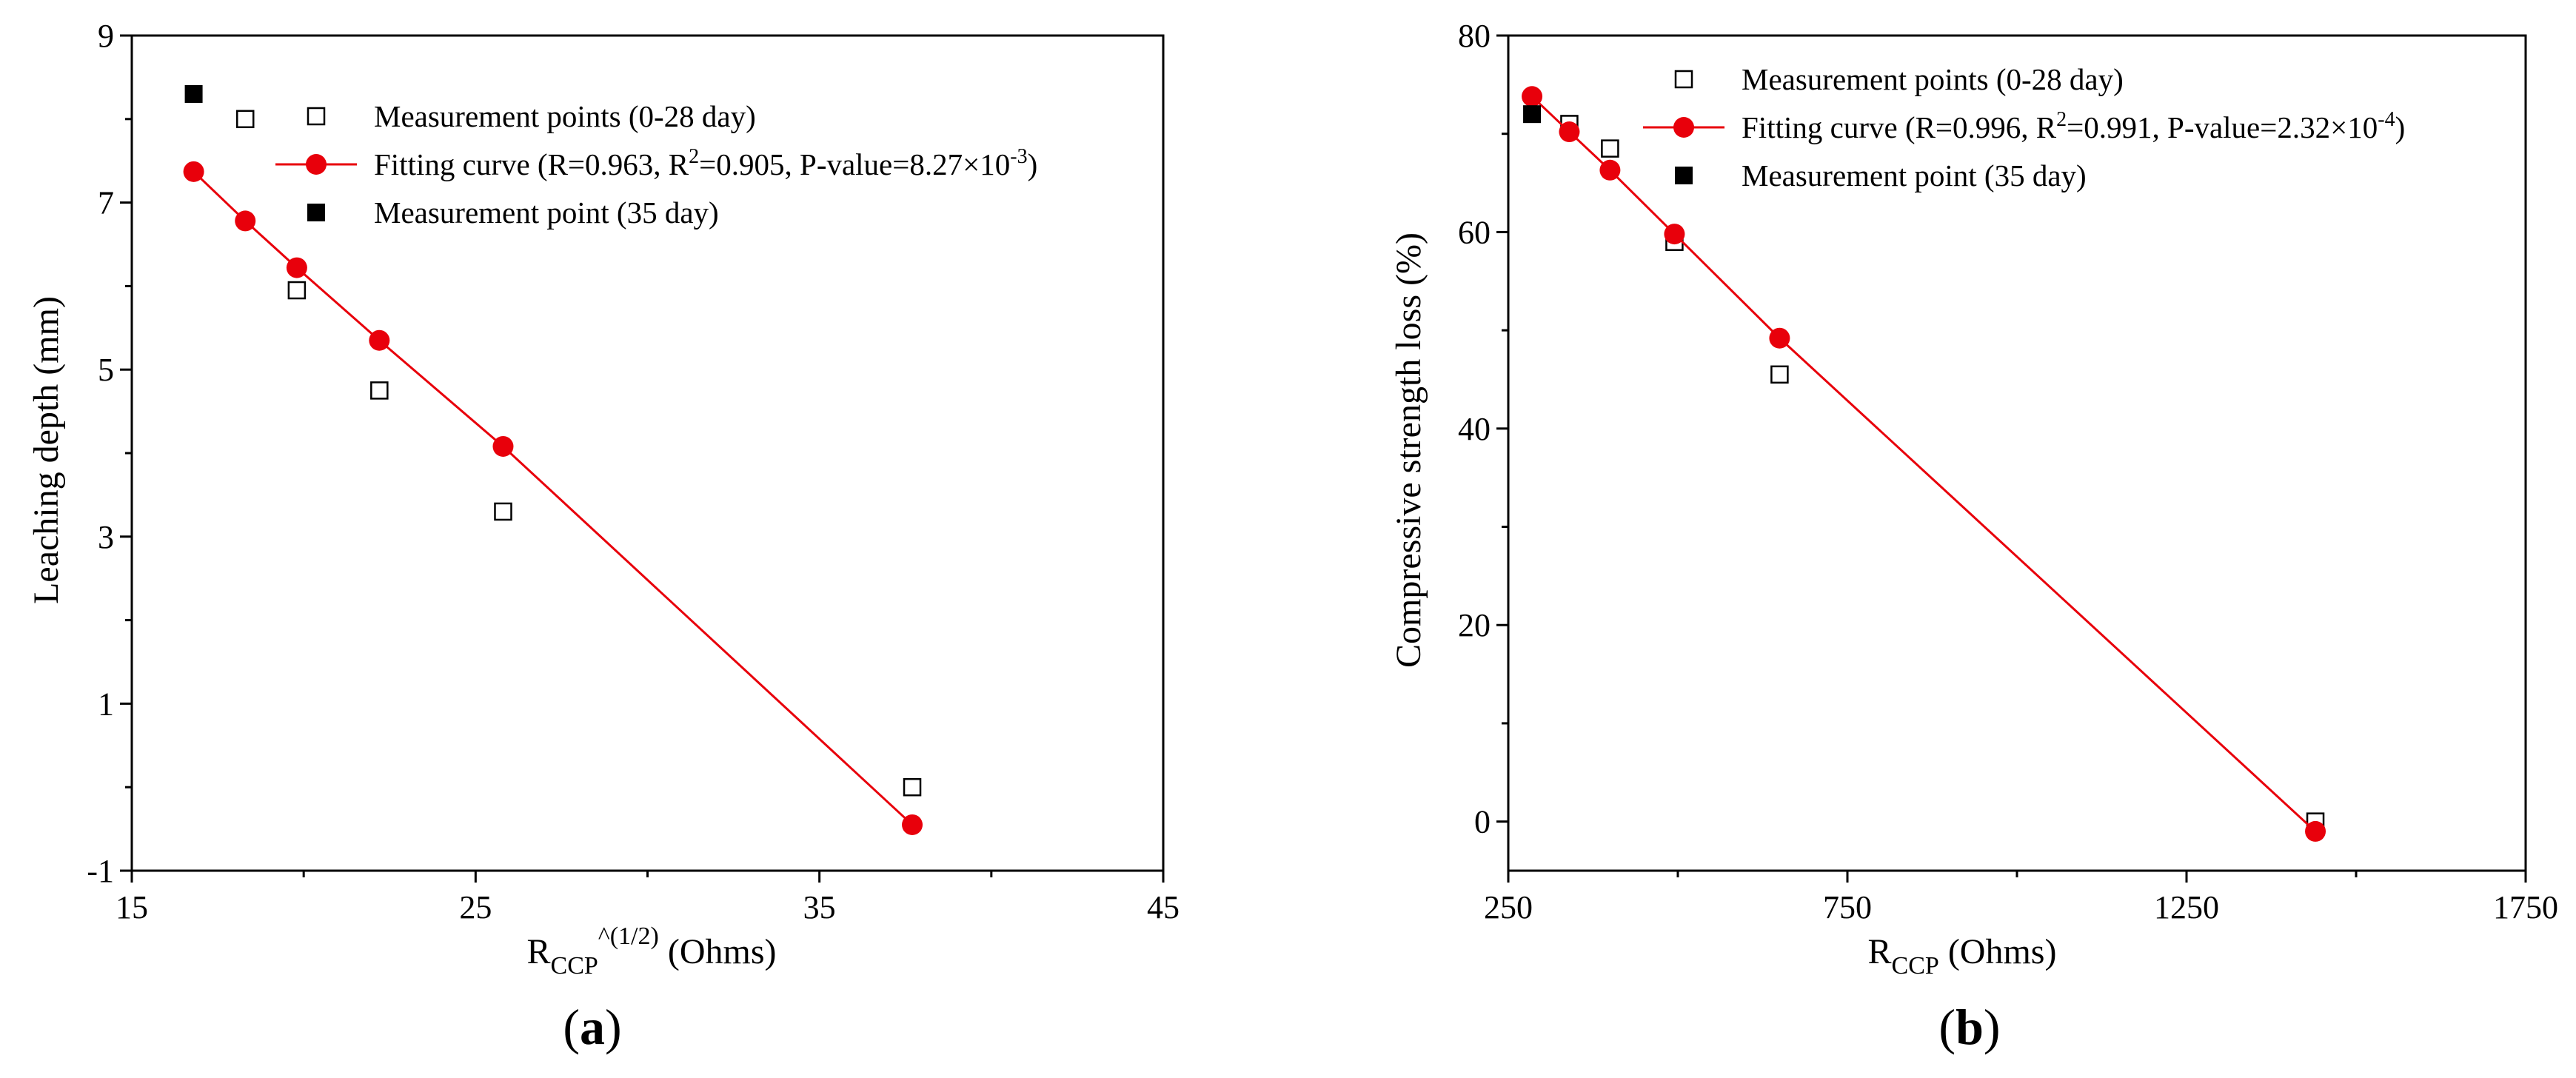  I want to click on y-tick-label: -1, so click(100, 871).